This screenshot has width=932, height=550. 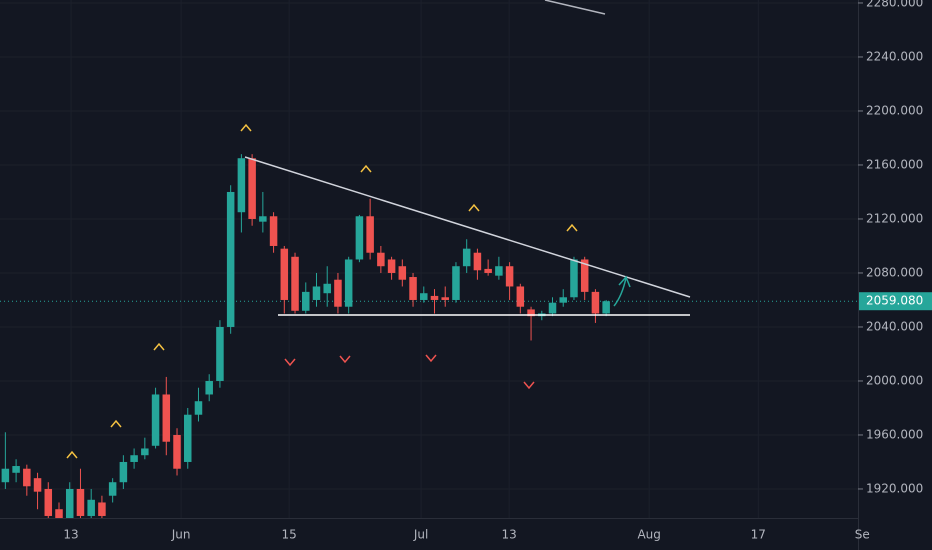 What do you see at coordinates (894, 110) in the screenshot?
I see `y-tick-label: 2200.000` at bounding box center [894, 110].